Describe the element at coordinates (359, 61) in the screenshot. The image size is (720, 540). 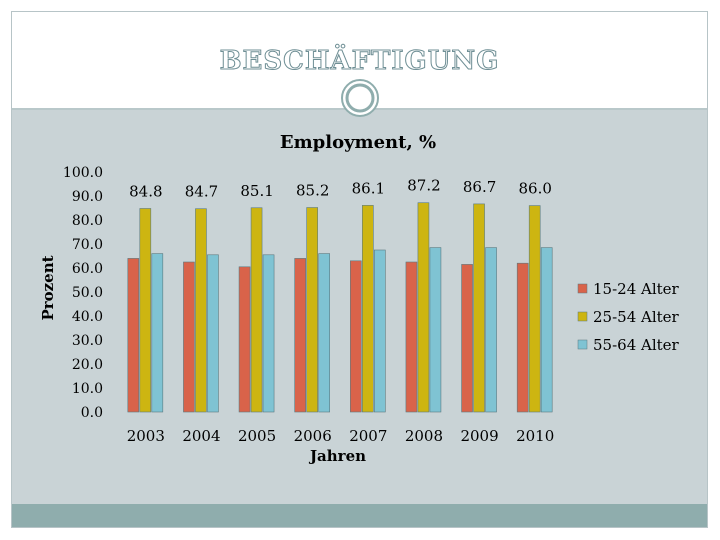
I see `slide-title: Beschäftigung` at that location.